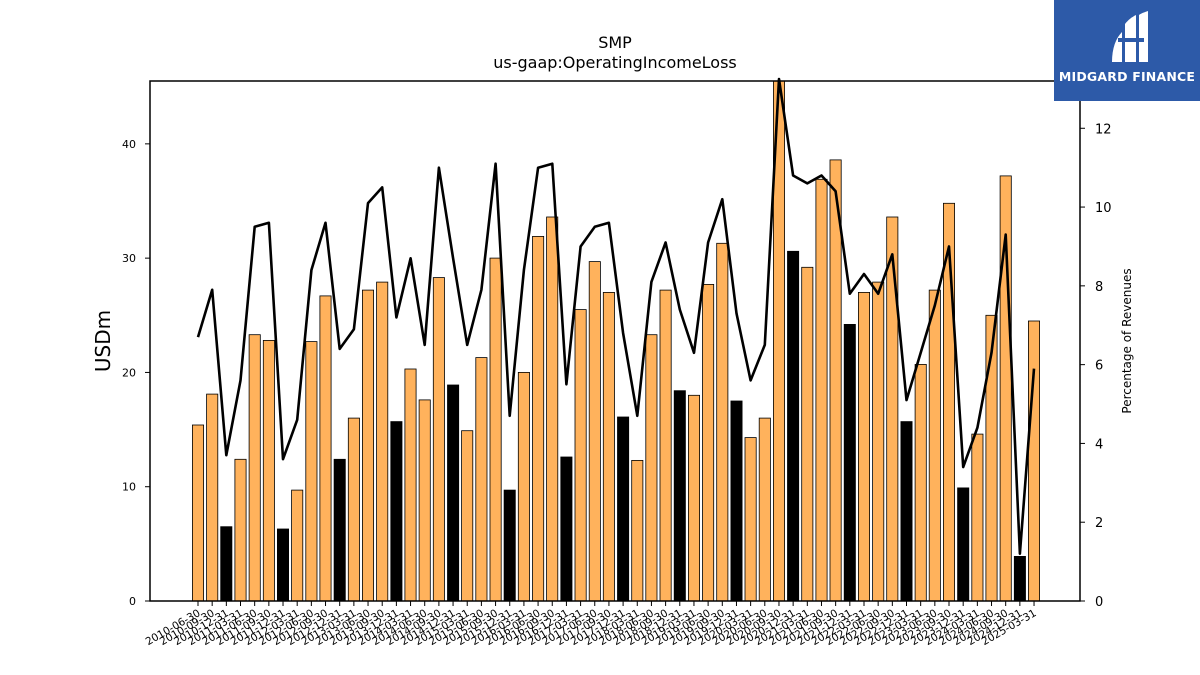 The image size is (1200, 675). I want to click on midgard-finance-logo: MIDGARD FINANCE, so click(1127, 50).